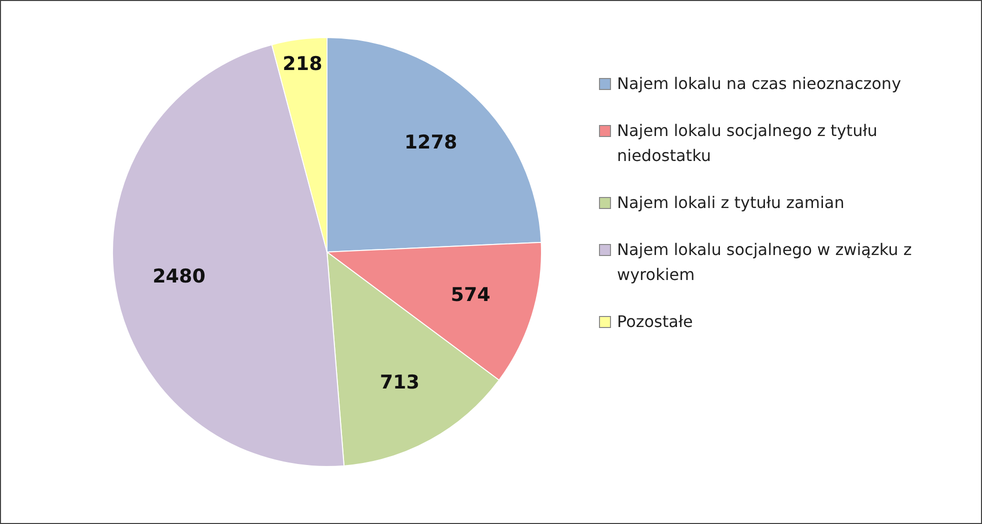 This screenshot has height=524, width=982. What do you see at coordinates (179, 276) in the screenshot?
I see `data-label: 2480` at bounding box center [179, 276].